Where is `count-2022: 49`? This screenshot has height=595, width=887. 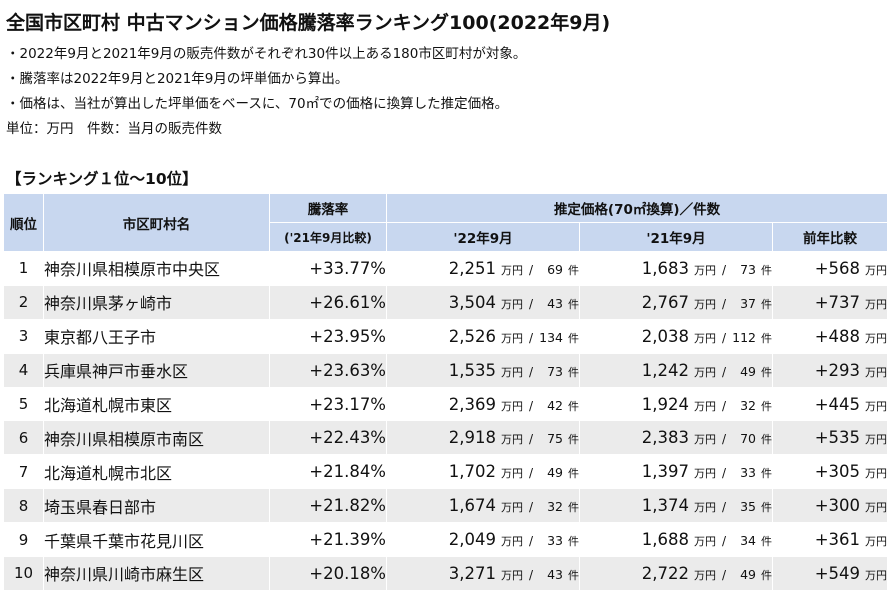 count-2022: 49 is located at coordinates (555, 473).